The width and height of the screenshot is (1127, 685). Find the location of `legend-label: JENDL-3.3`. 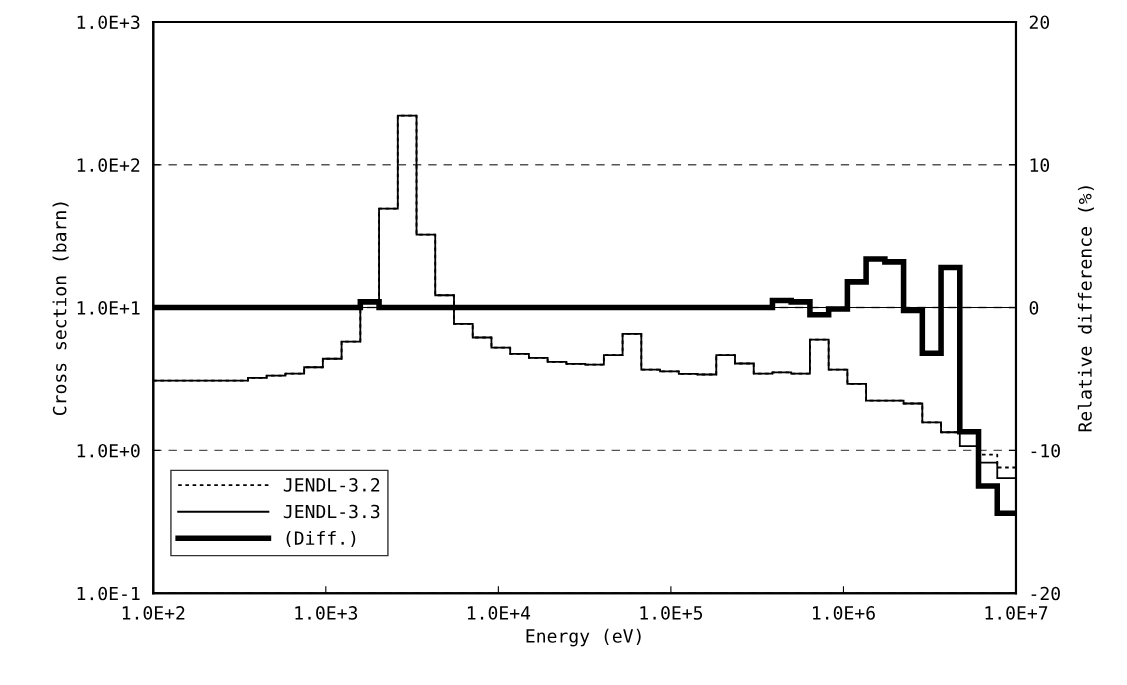

legend-label: JENDL-3.3 is located at coordinates (331, 511).